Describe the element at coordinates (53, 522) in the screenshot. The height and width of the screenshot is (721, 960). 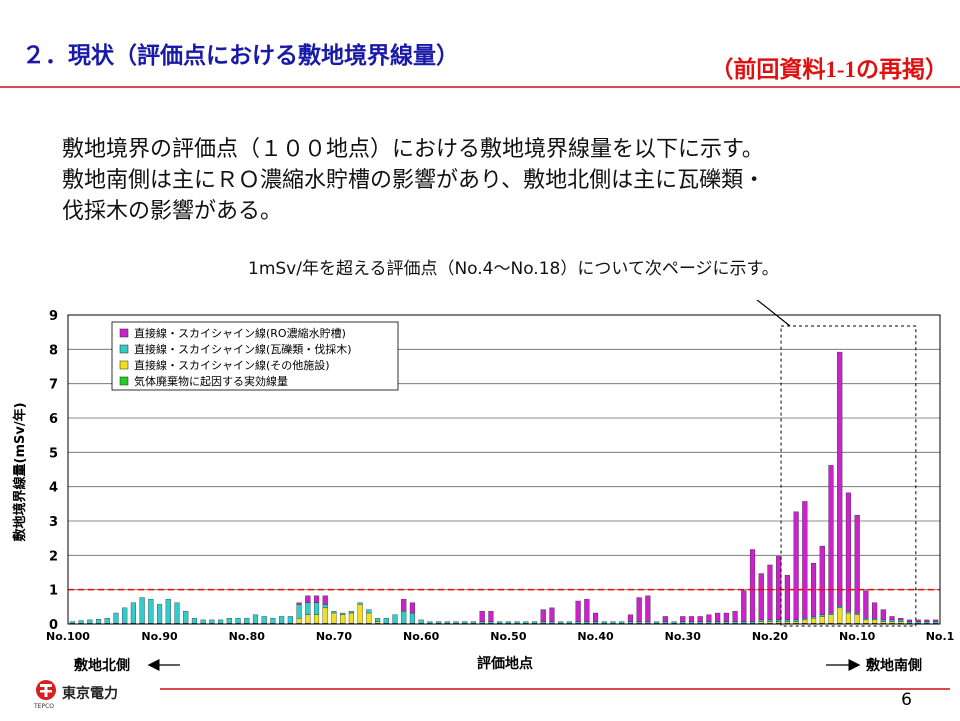
I see `y-tick-label: 3` at that location.